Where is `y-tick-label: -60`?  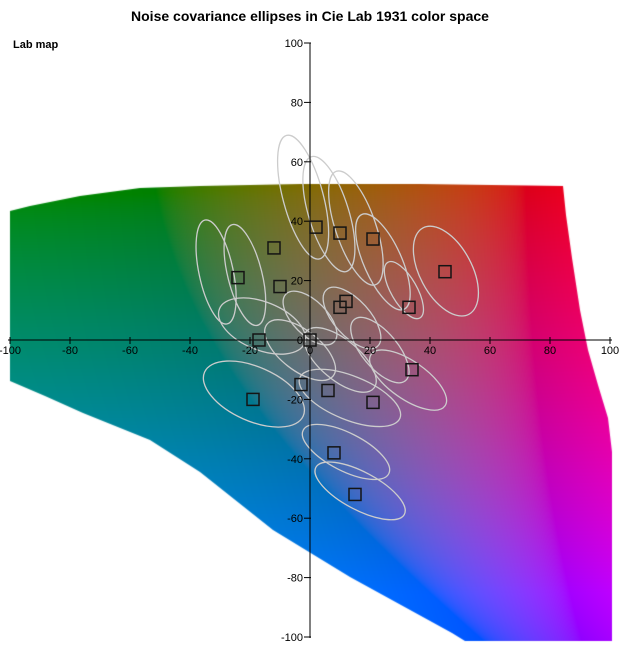
y-tick-label: -60 is located at coordinates (295, 519).